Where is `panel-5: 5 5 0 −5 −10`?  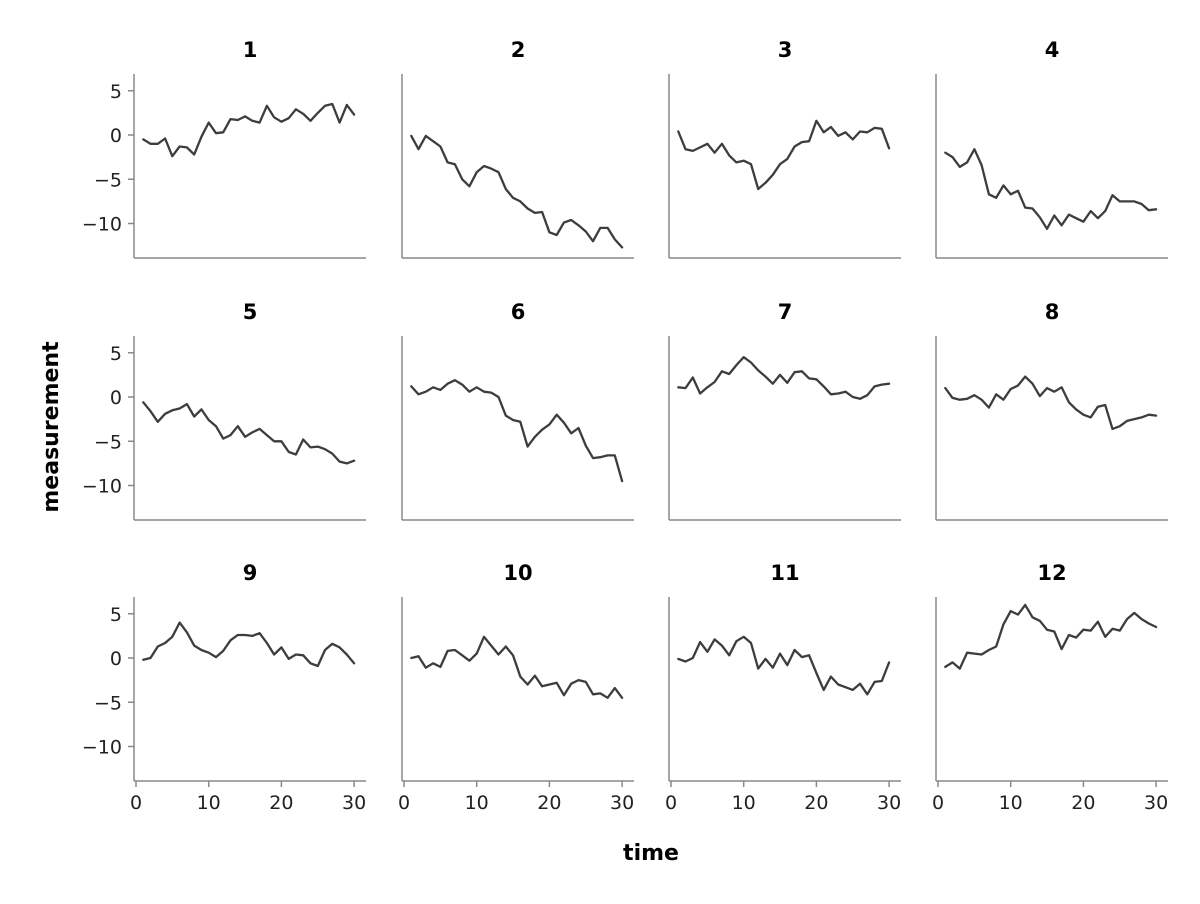 panel-5: 5 5 0 −5 −10 is located at coordinates (224, 410).